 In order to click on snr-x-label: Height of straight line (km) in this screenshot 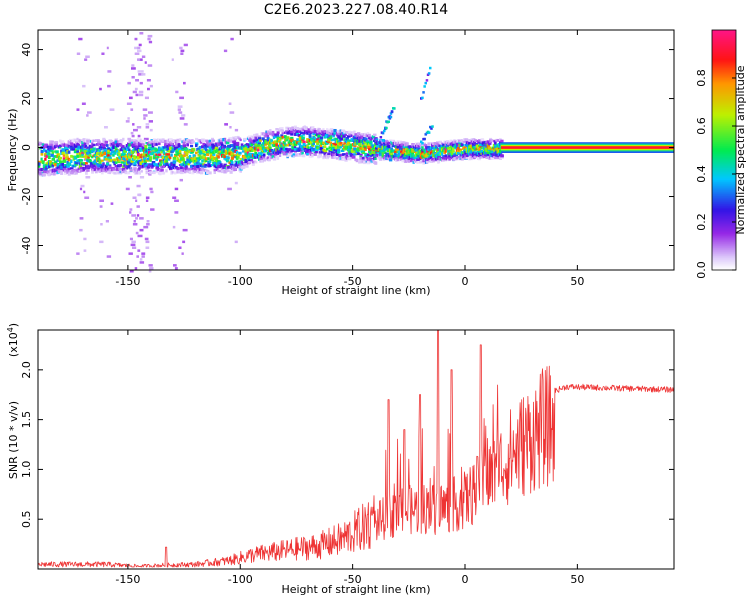, I will do `click(355, 589)`.